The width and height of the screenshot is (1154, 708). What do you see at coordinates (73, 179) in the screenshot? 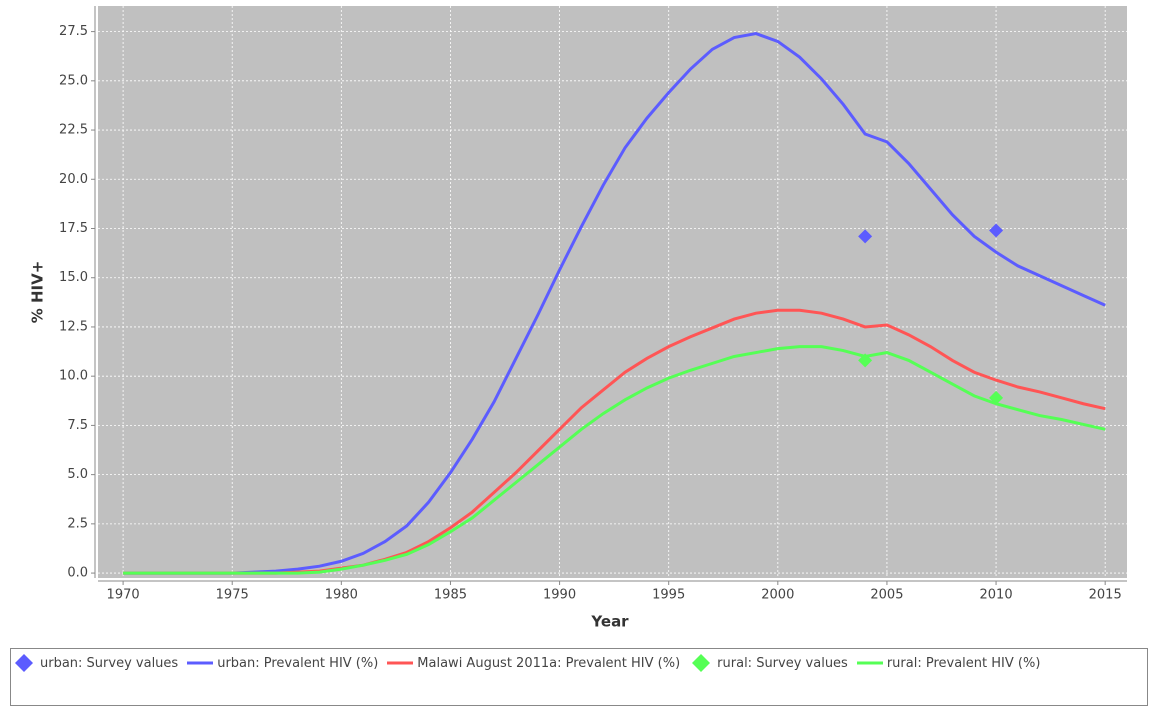
I see `y-tick-label: 20.0` at bounding box center [73, 179].